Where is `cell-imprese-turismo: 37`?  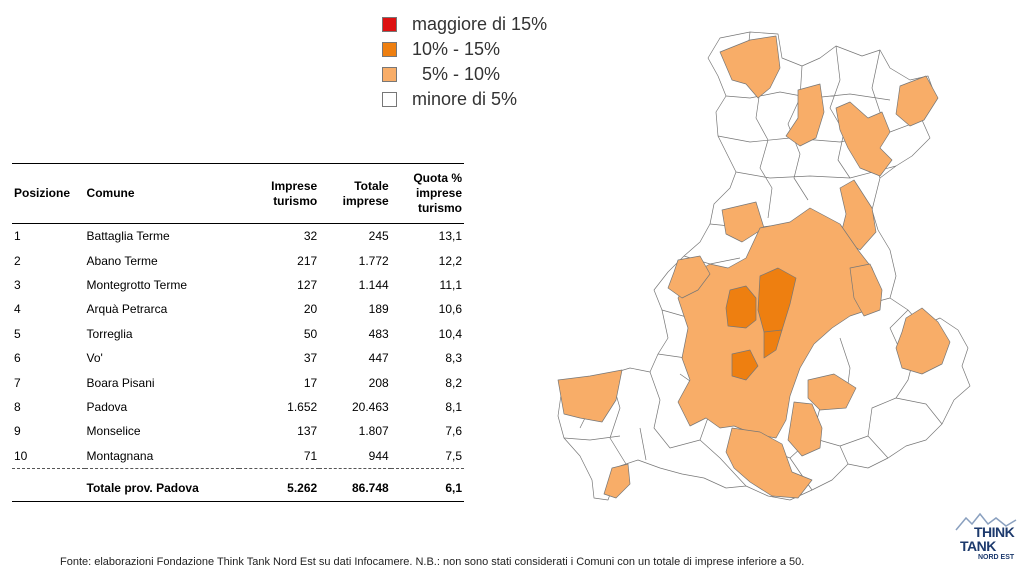 cell-imprese-turismo: 37 is located at coordinates (310, 358).